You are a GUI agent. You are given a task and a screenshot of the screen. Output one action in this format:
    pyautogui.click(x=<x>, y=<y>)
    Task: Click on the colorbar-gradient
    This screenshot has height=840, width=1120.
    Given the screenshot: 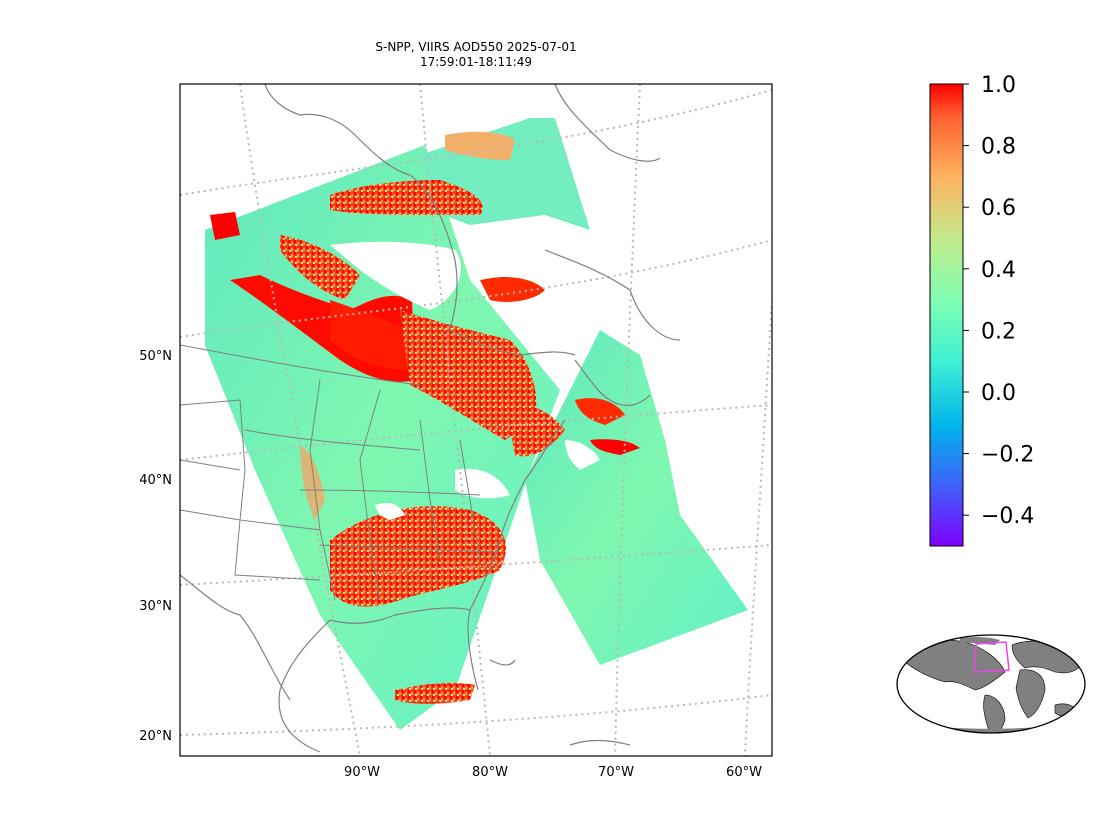 What is the action you would take?
    pyautogui.click(x=946, y=315)
    